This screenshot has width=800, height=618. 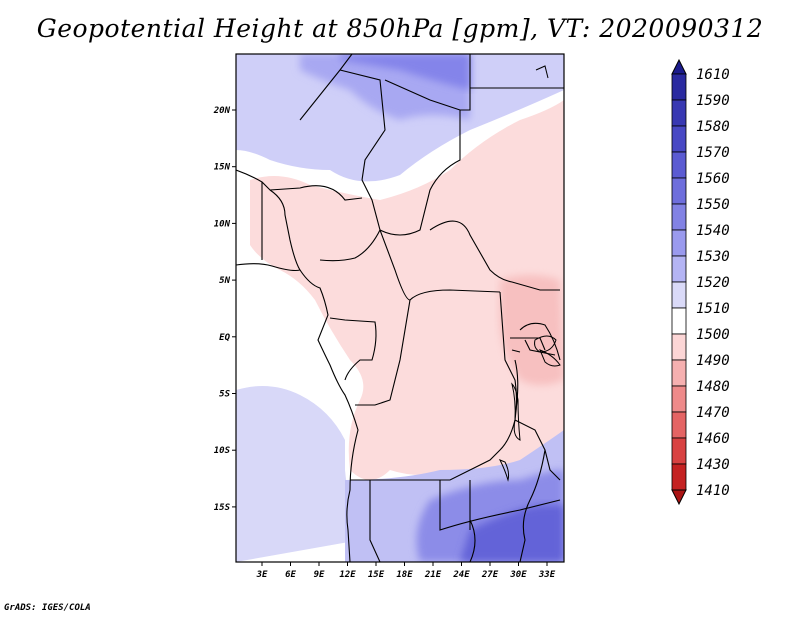 I want to click on colorbar-label: 1410, so click(x=713, y=491).